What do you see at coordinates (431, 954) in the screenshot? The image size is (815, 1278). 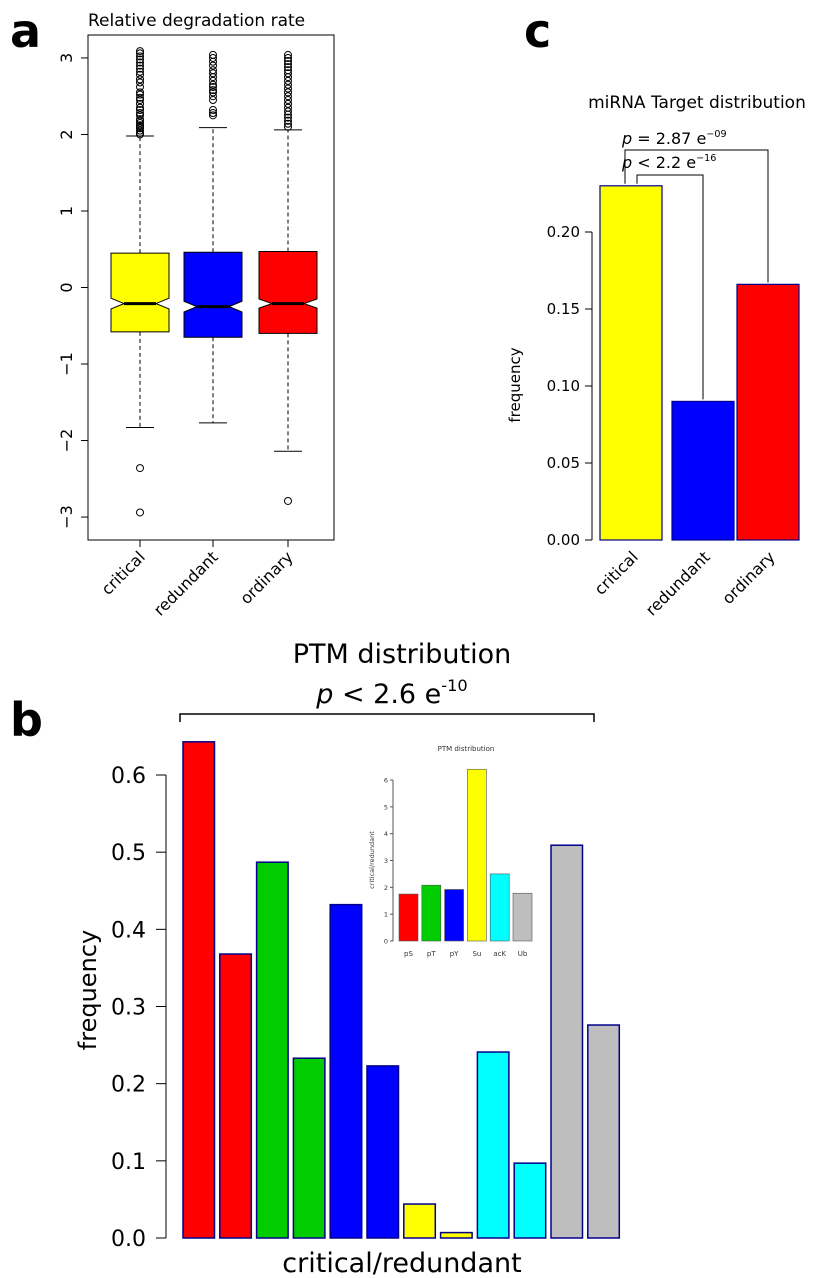 I see `inset-x-tick-label: pT` at bounding box center [431, 954].